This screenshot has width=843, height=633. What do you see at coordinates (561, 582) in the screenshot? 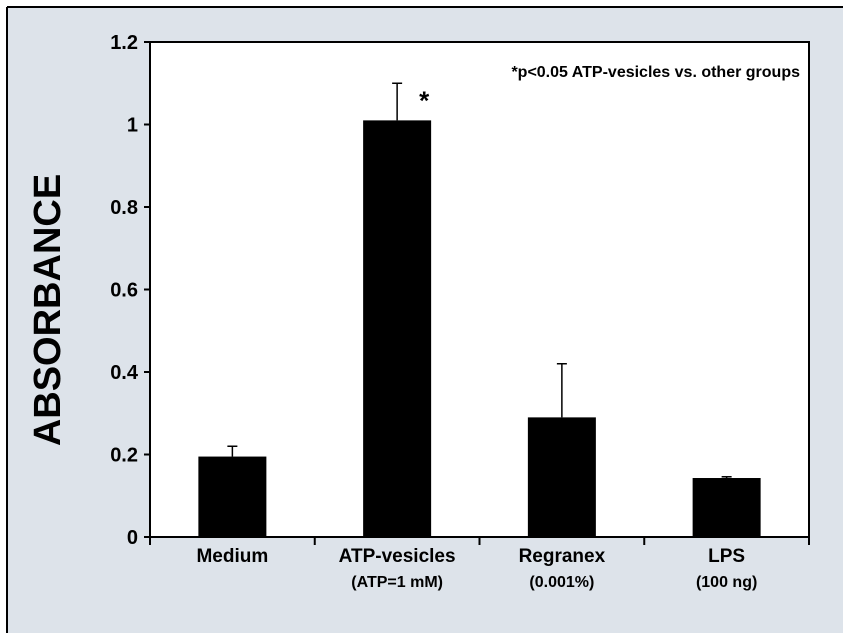
I see `x-tick-sublabel: (0.001%)` at bounding box center [561, 582].